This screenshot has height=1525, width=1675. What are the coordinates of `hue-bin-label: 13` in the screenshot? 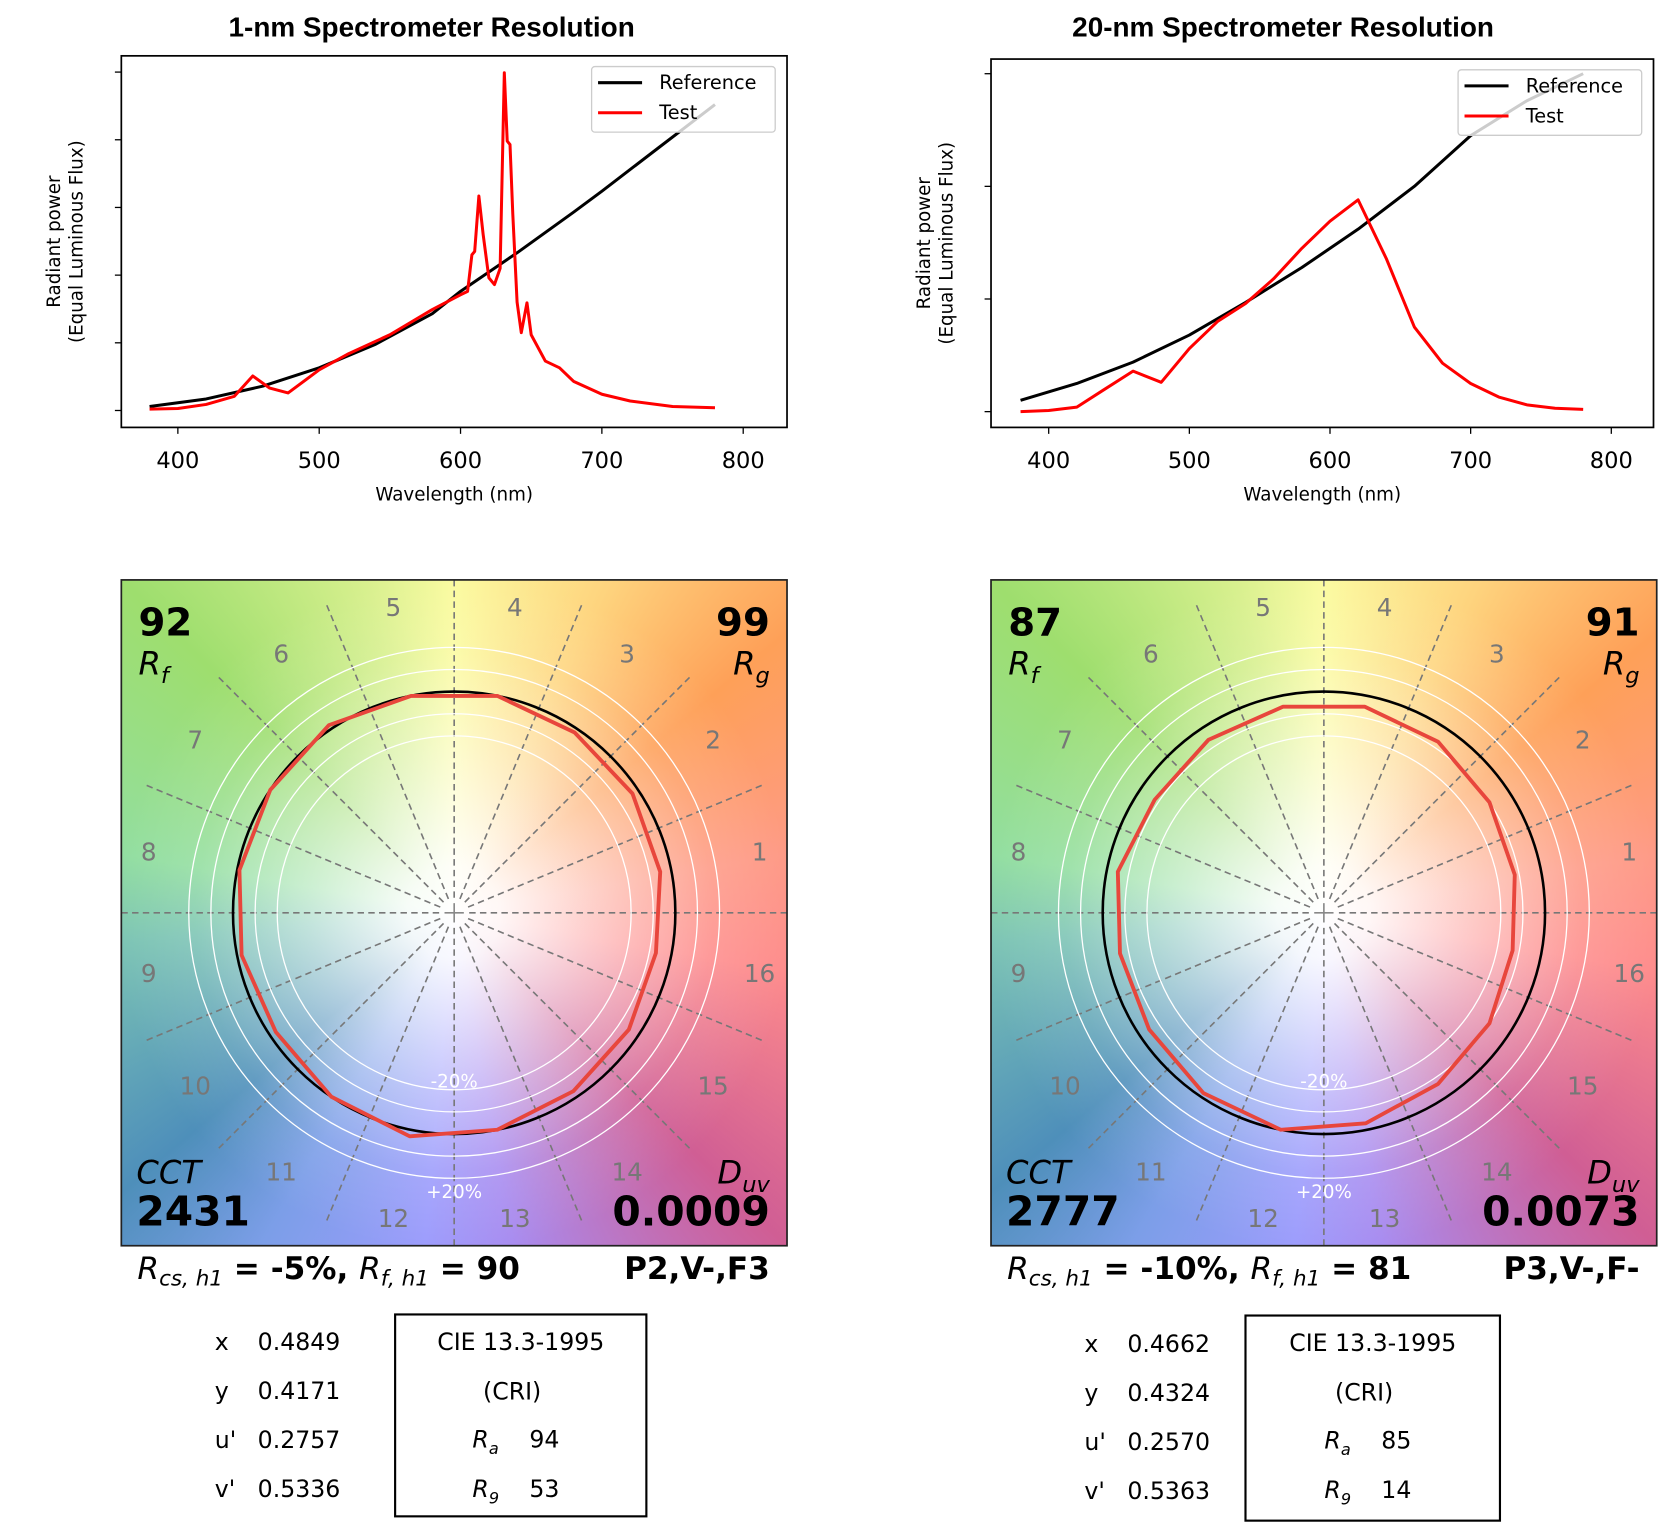 It's located at (1384, 1218).